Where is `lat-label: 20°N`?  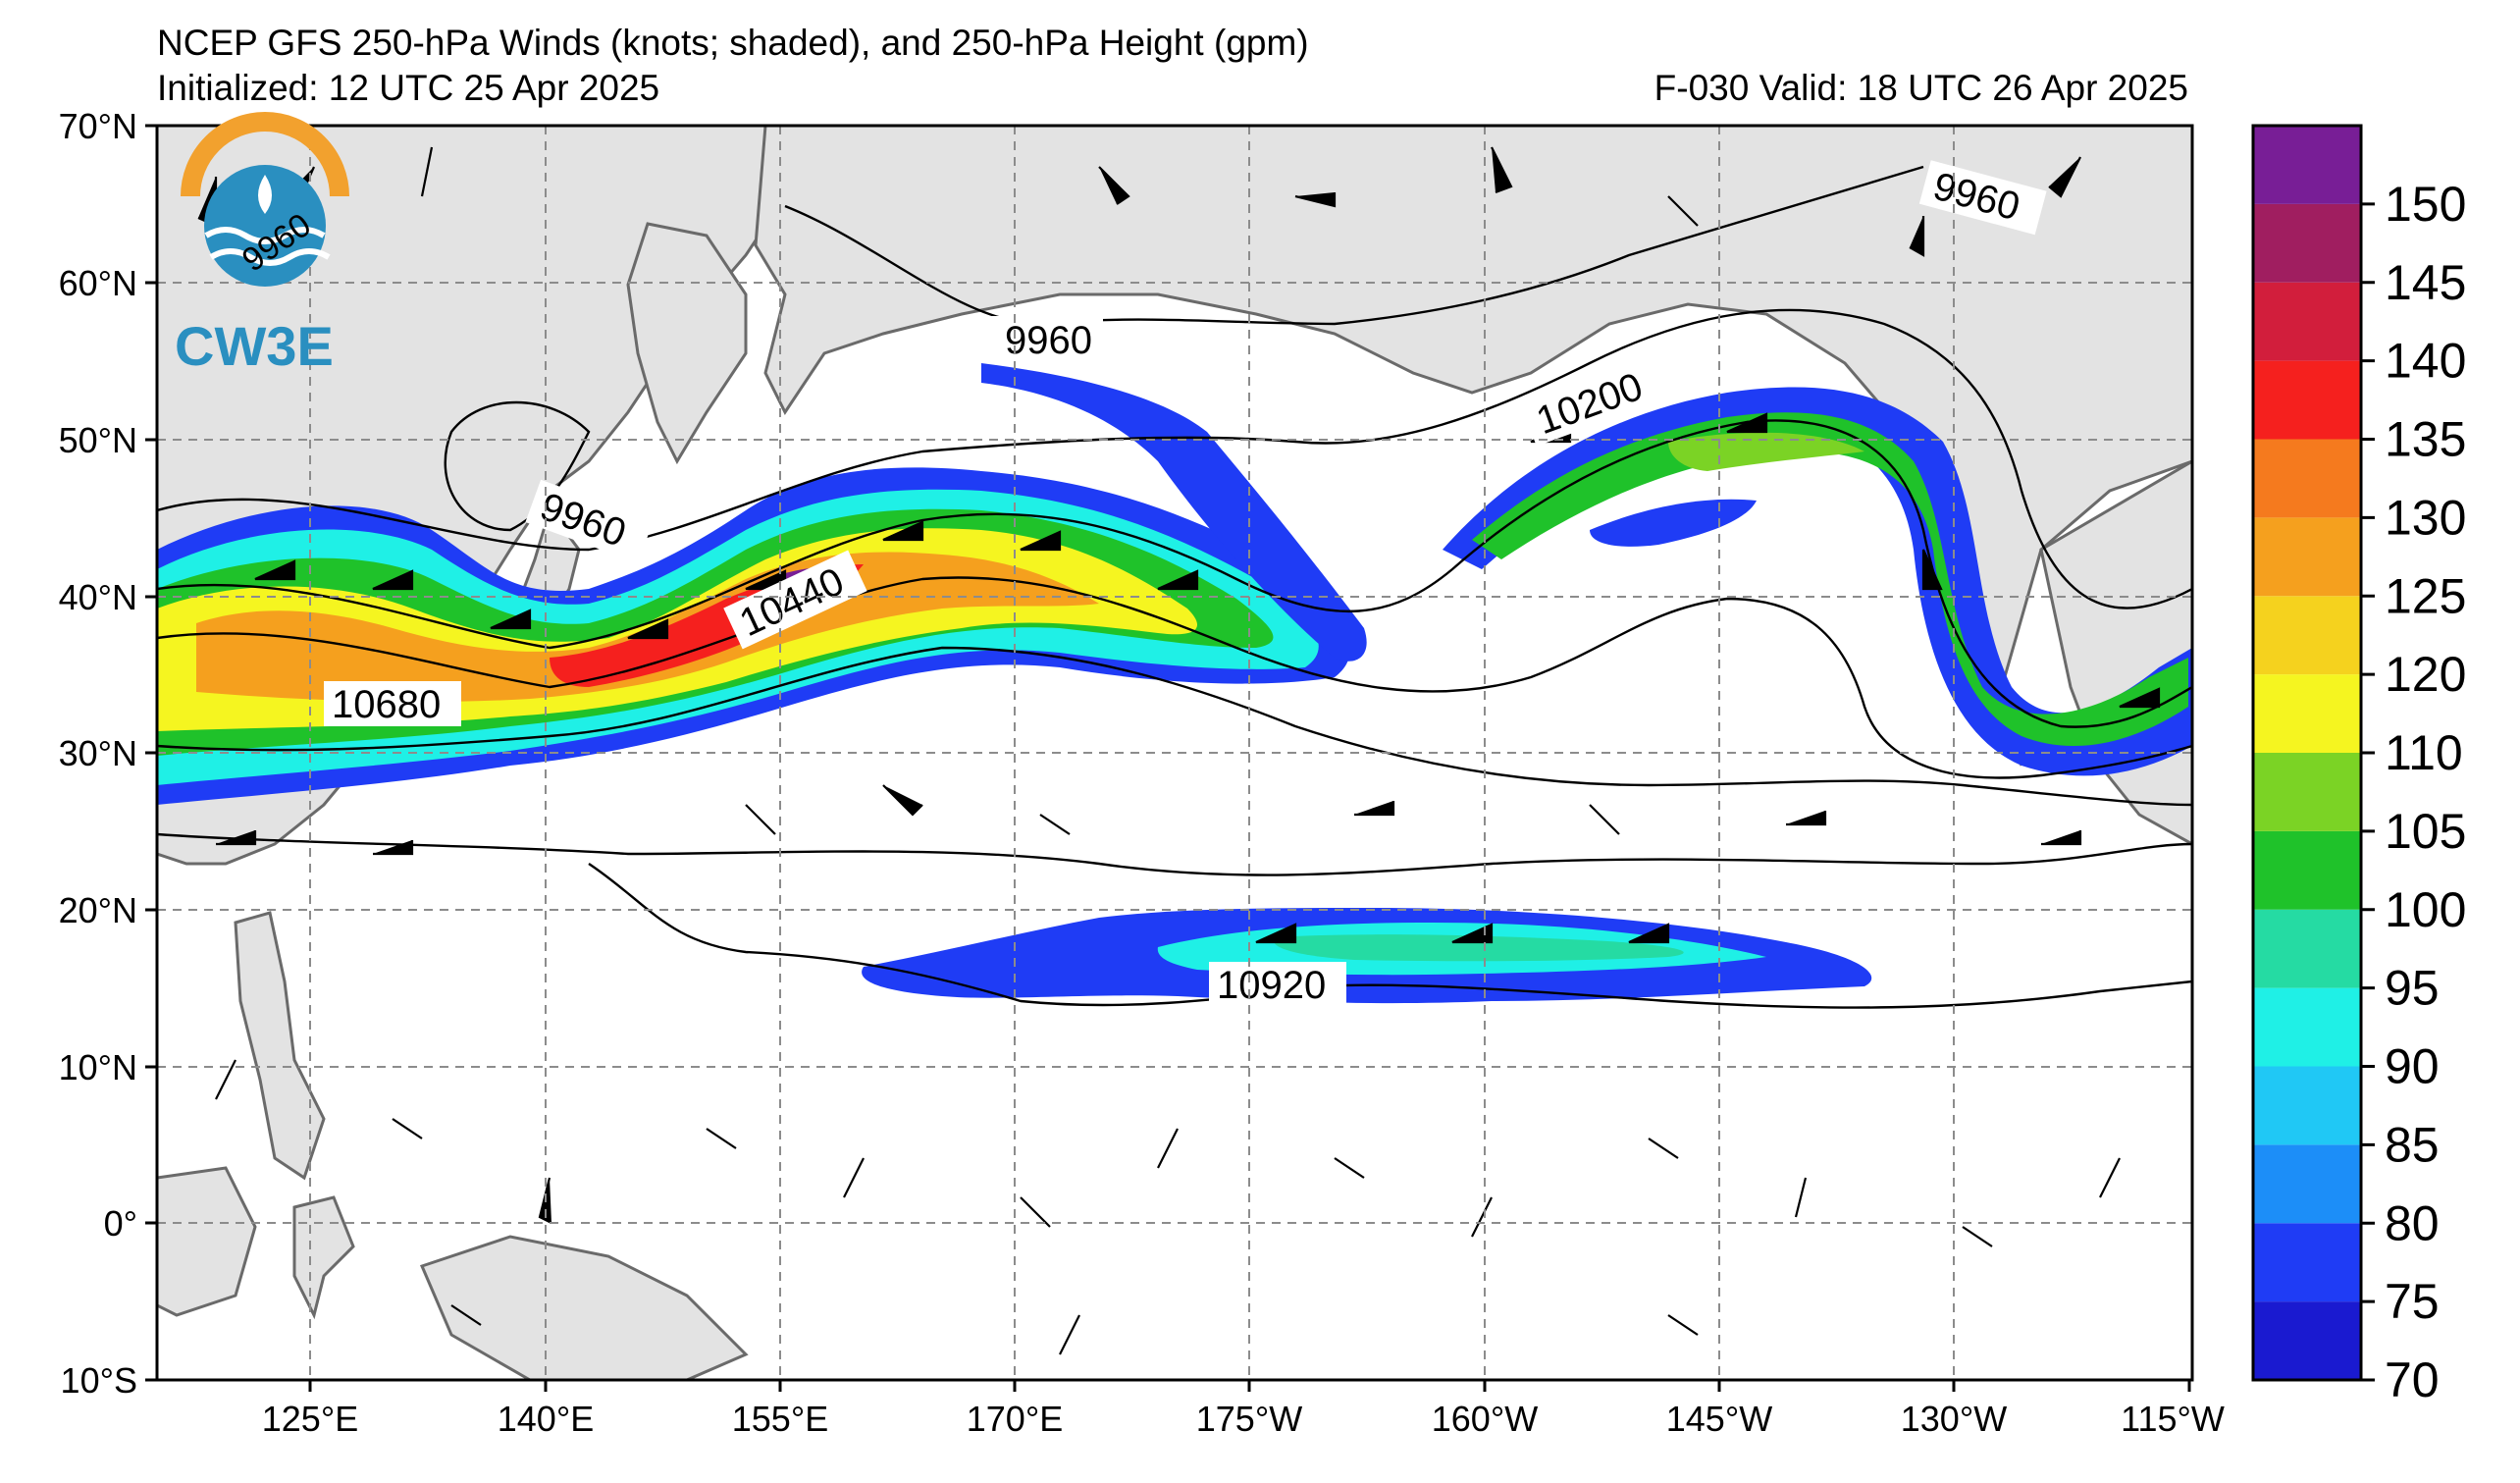
lat-label: 20°N is located at coordinates (98, 910).